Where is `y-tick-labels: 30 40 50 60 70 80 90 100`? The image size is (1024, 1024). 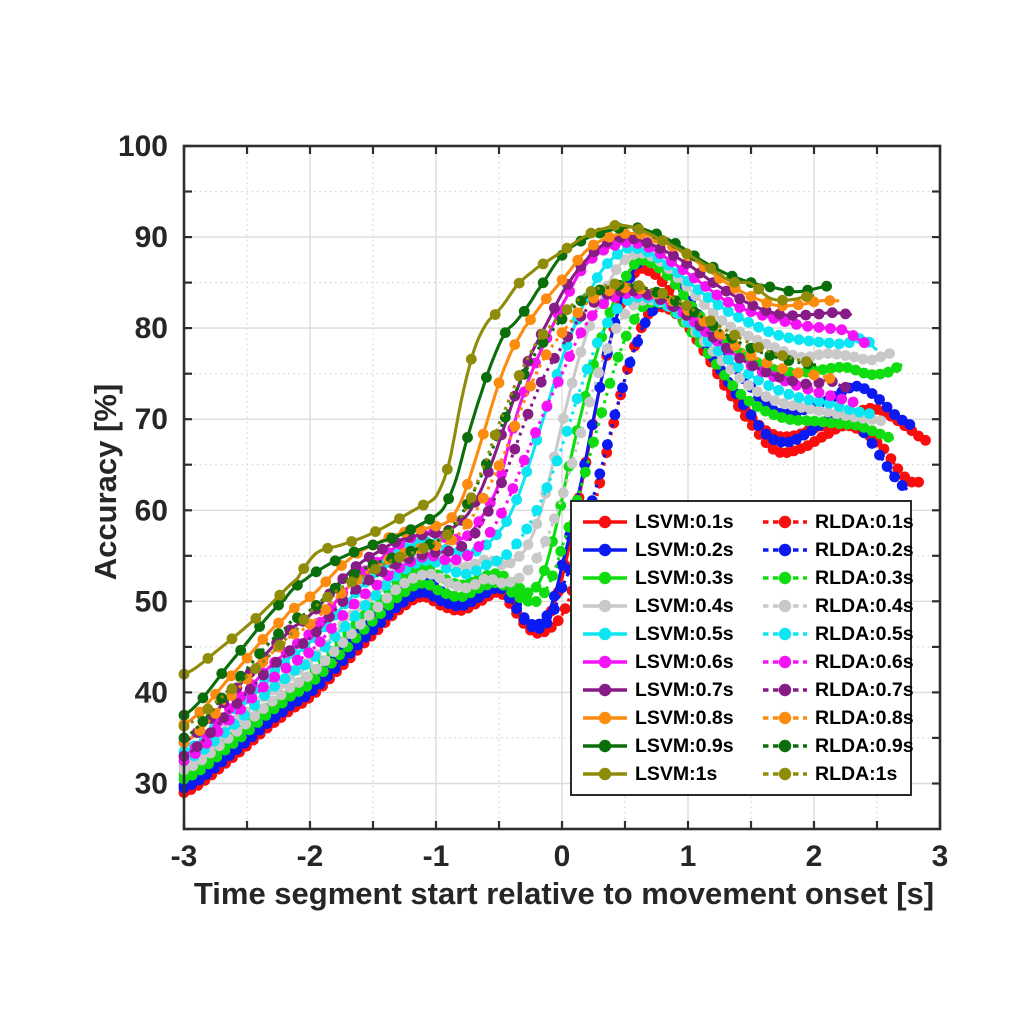
y-tick-labels: 30 40 50 60 70 80 90 100 is located at coordinates (143, 465).